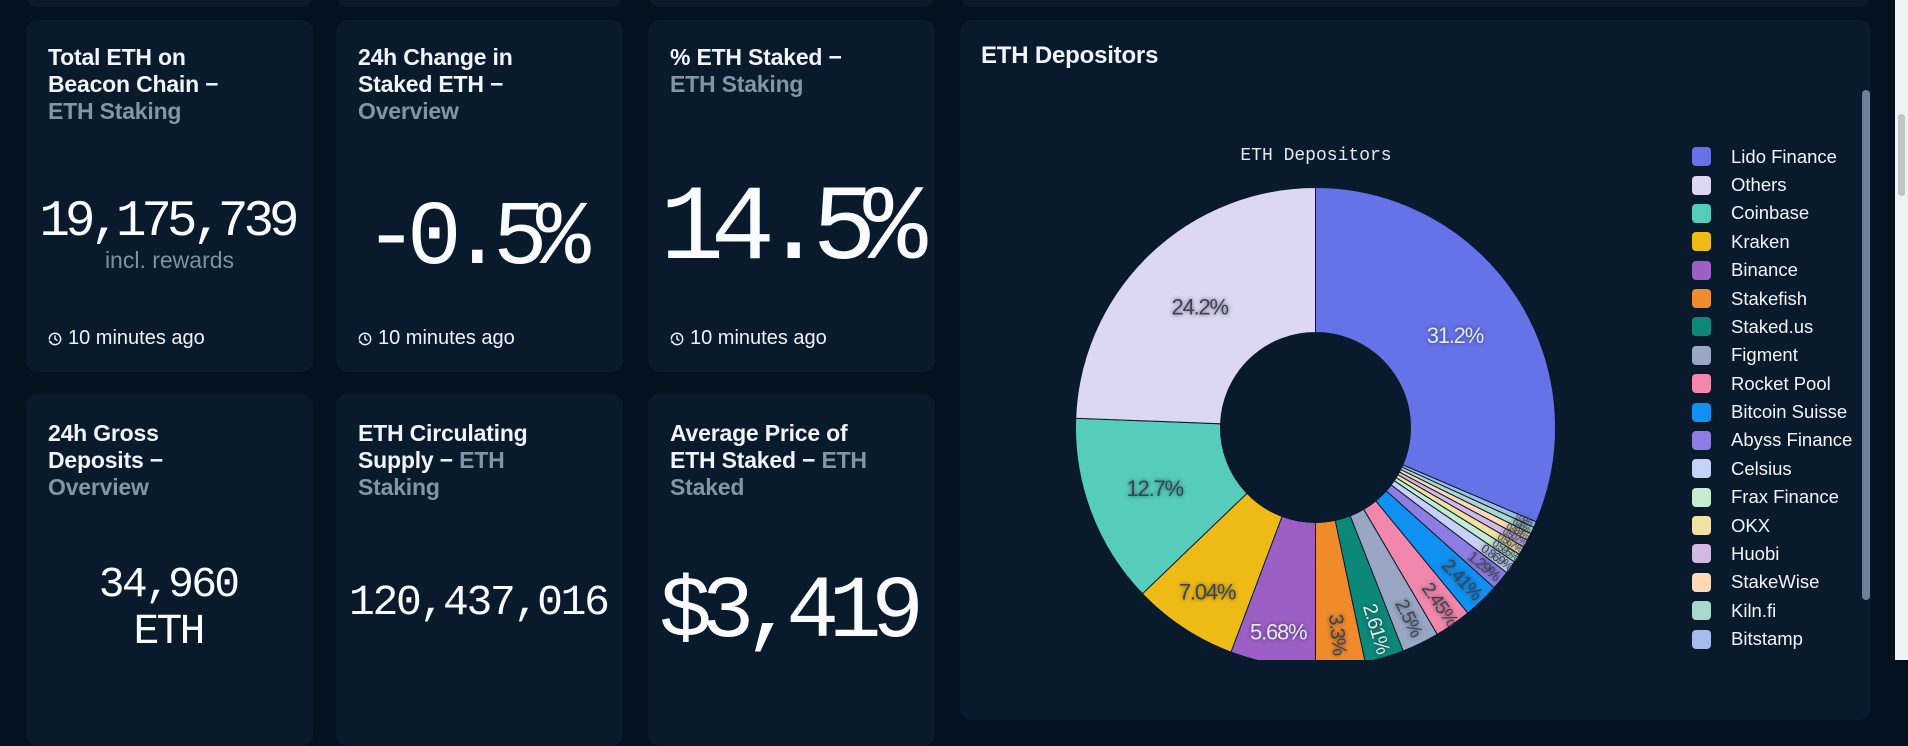  Describe the element at coordinates (1337, 635) in the screenshot. I see `svg-text: 3.3%` at that location.